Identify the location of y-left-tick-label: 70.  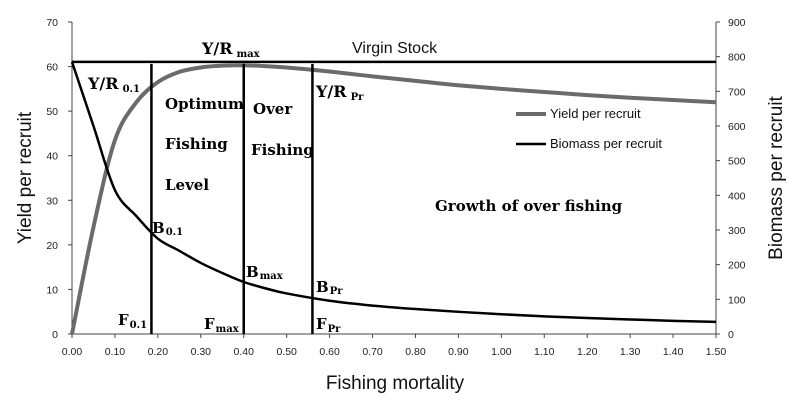
(52, 23).